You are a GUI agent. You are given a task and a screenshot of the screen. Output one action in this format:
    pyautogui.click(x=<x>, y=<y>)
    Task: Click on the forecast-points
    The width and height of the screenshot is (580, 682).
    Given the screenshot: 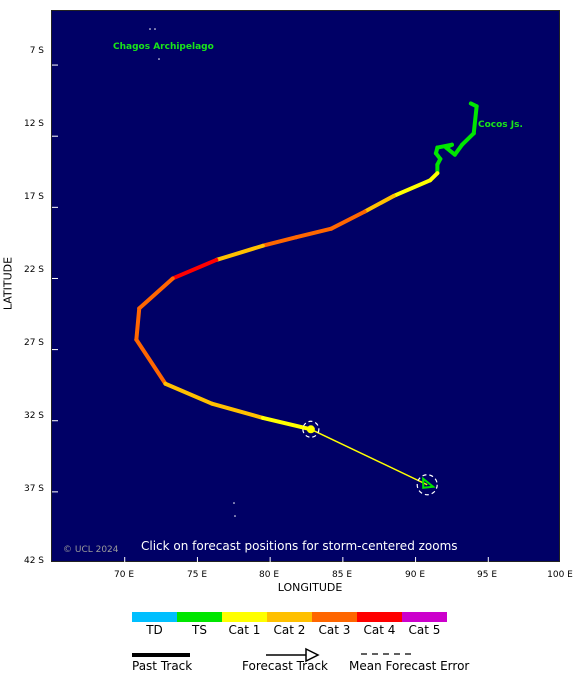 What is the action you would take?
    pyautogui.click(x=370, y=458)
    